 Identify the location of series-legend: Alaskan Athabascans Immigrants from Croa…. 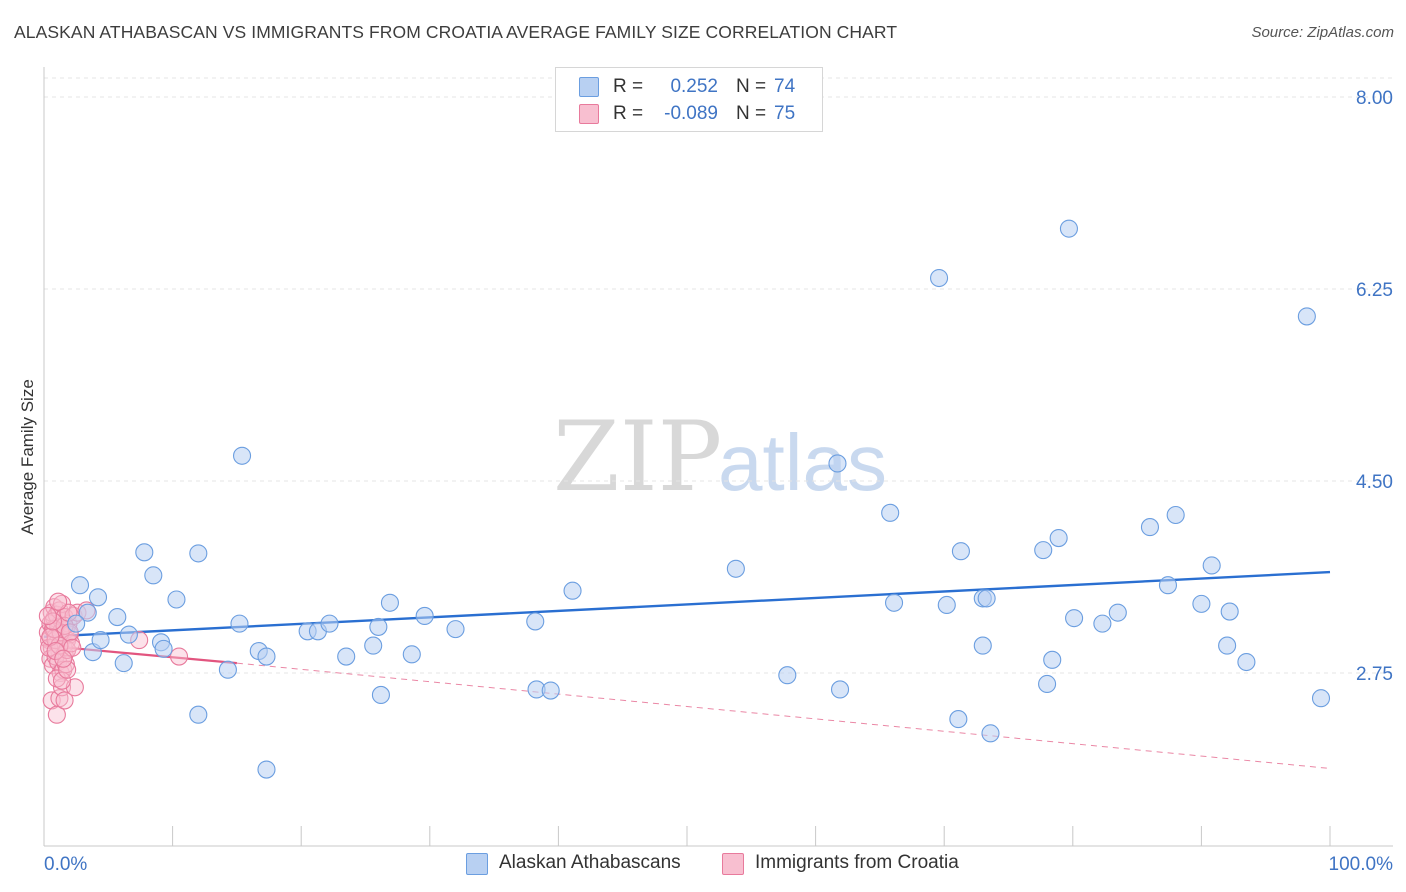
(703, 865).